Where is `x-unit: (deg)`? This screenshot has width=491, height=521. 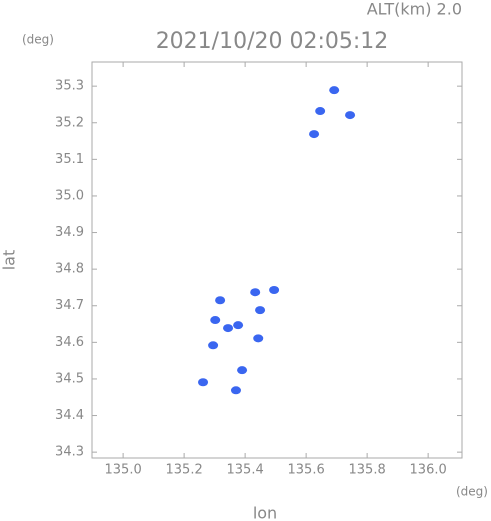 x-unit: (deg) is located at coordinates (472, 492).